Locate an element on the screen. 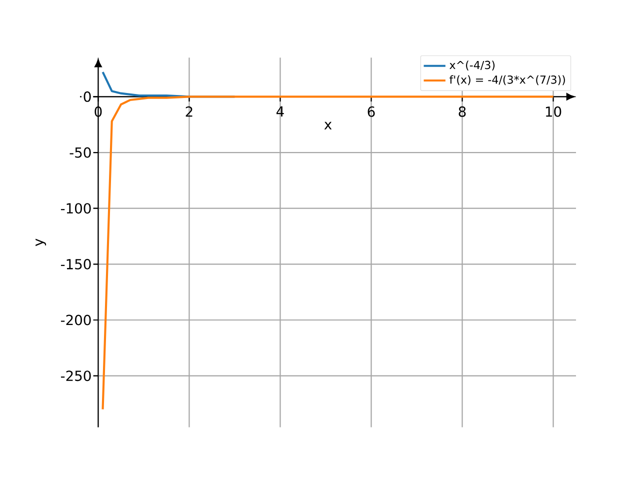 The width and height of the screenshot is (640, 480). x-tick-label: 4 is located at coordinates (280, 111).